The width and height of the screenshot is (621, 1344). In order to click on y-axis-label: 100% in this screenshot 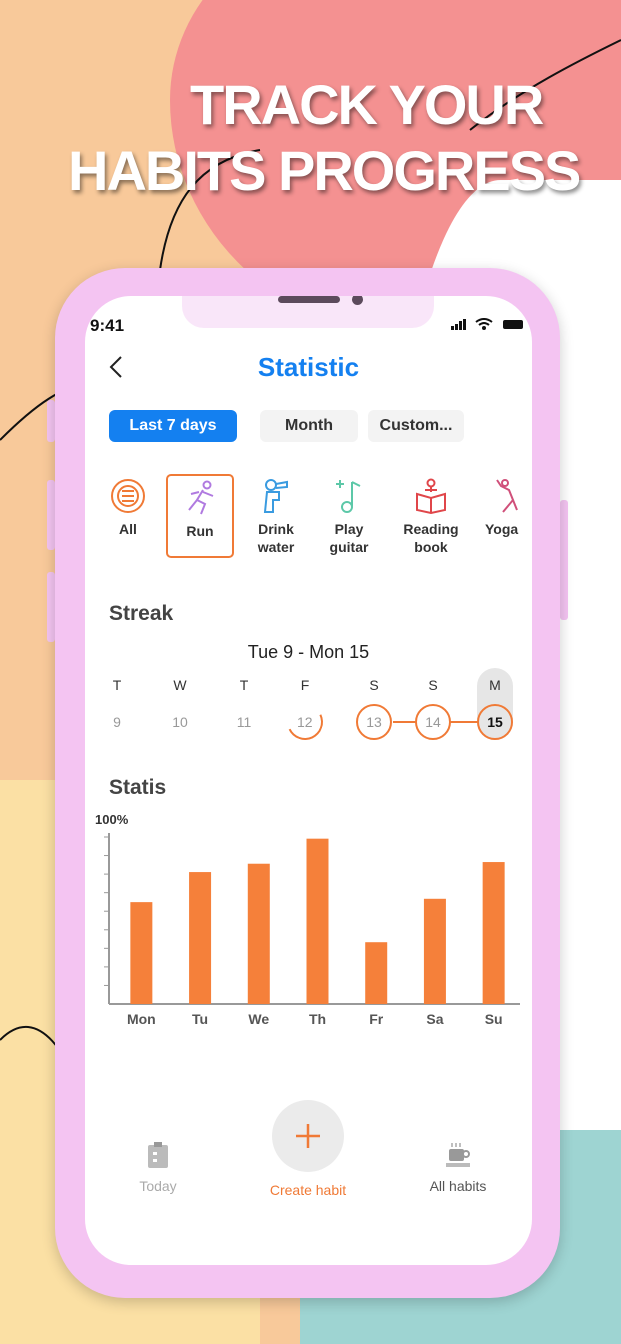, I will do `click(112, 819)`.